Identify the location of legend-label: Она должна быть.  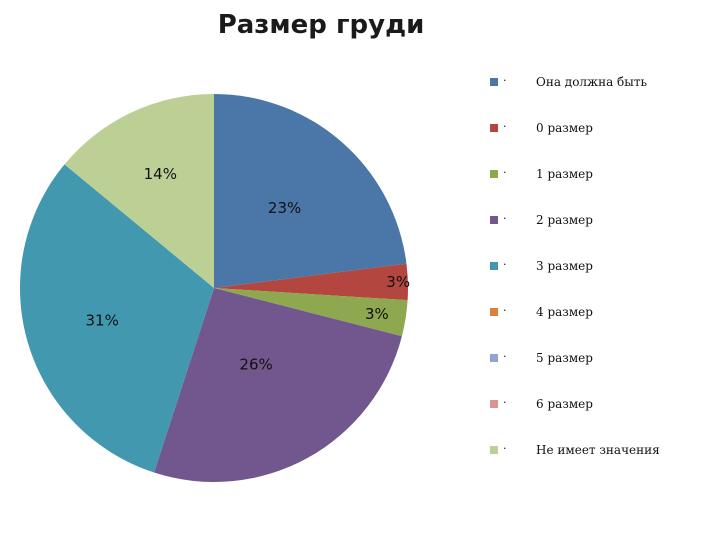
(591, 82).